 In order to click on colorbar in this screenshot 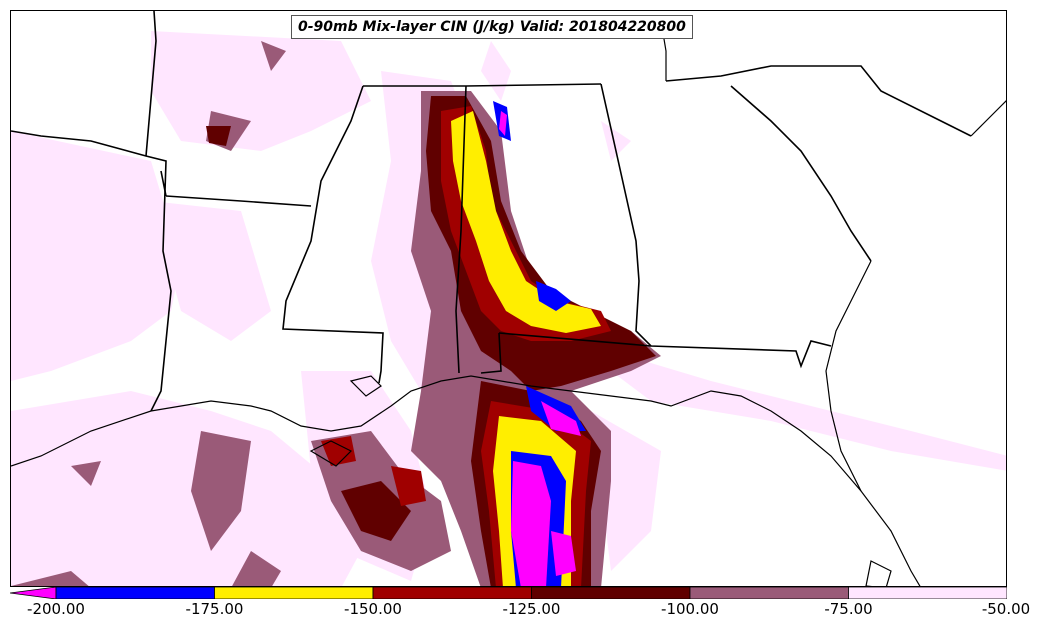, I will do `click(508, 593)`.